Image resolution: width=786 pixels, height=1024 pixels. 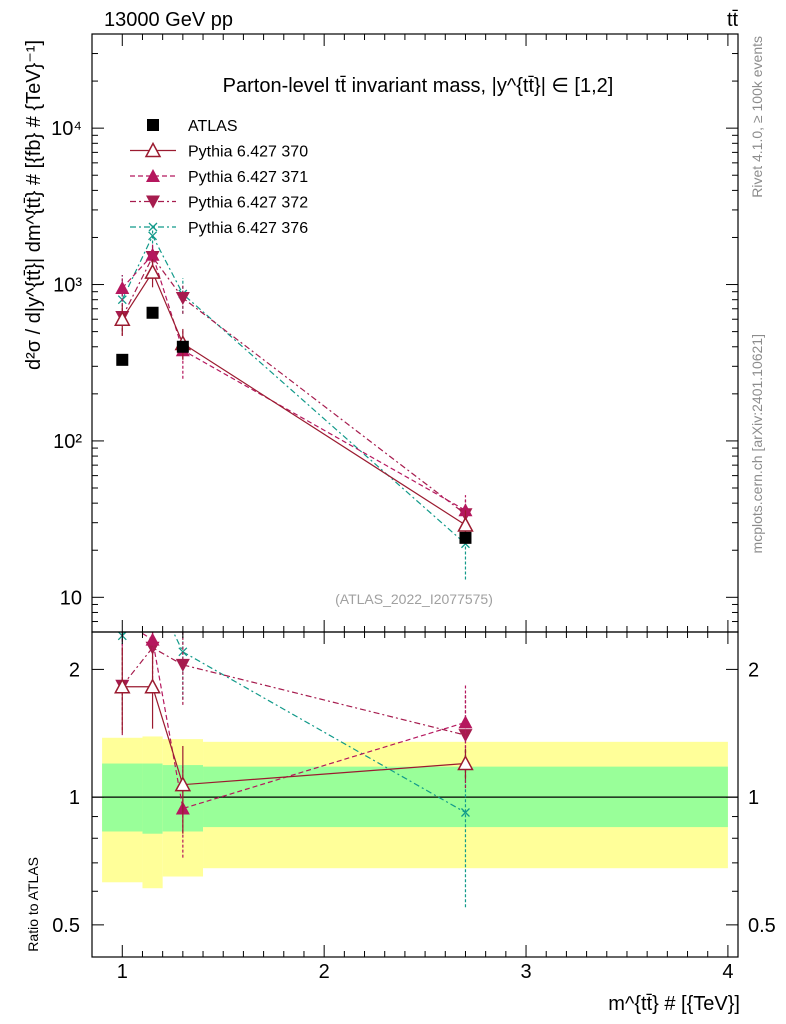 I want to click on x-tick-label: 1, so click(x=122, y=972).